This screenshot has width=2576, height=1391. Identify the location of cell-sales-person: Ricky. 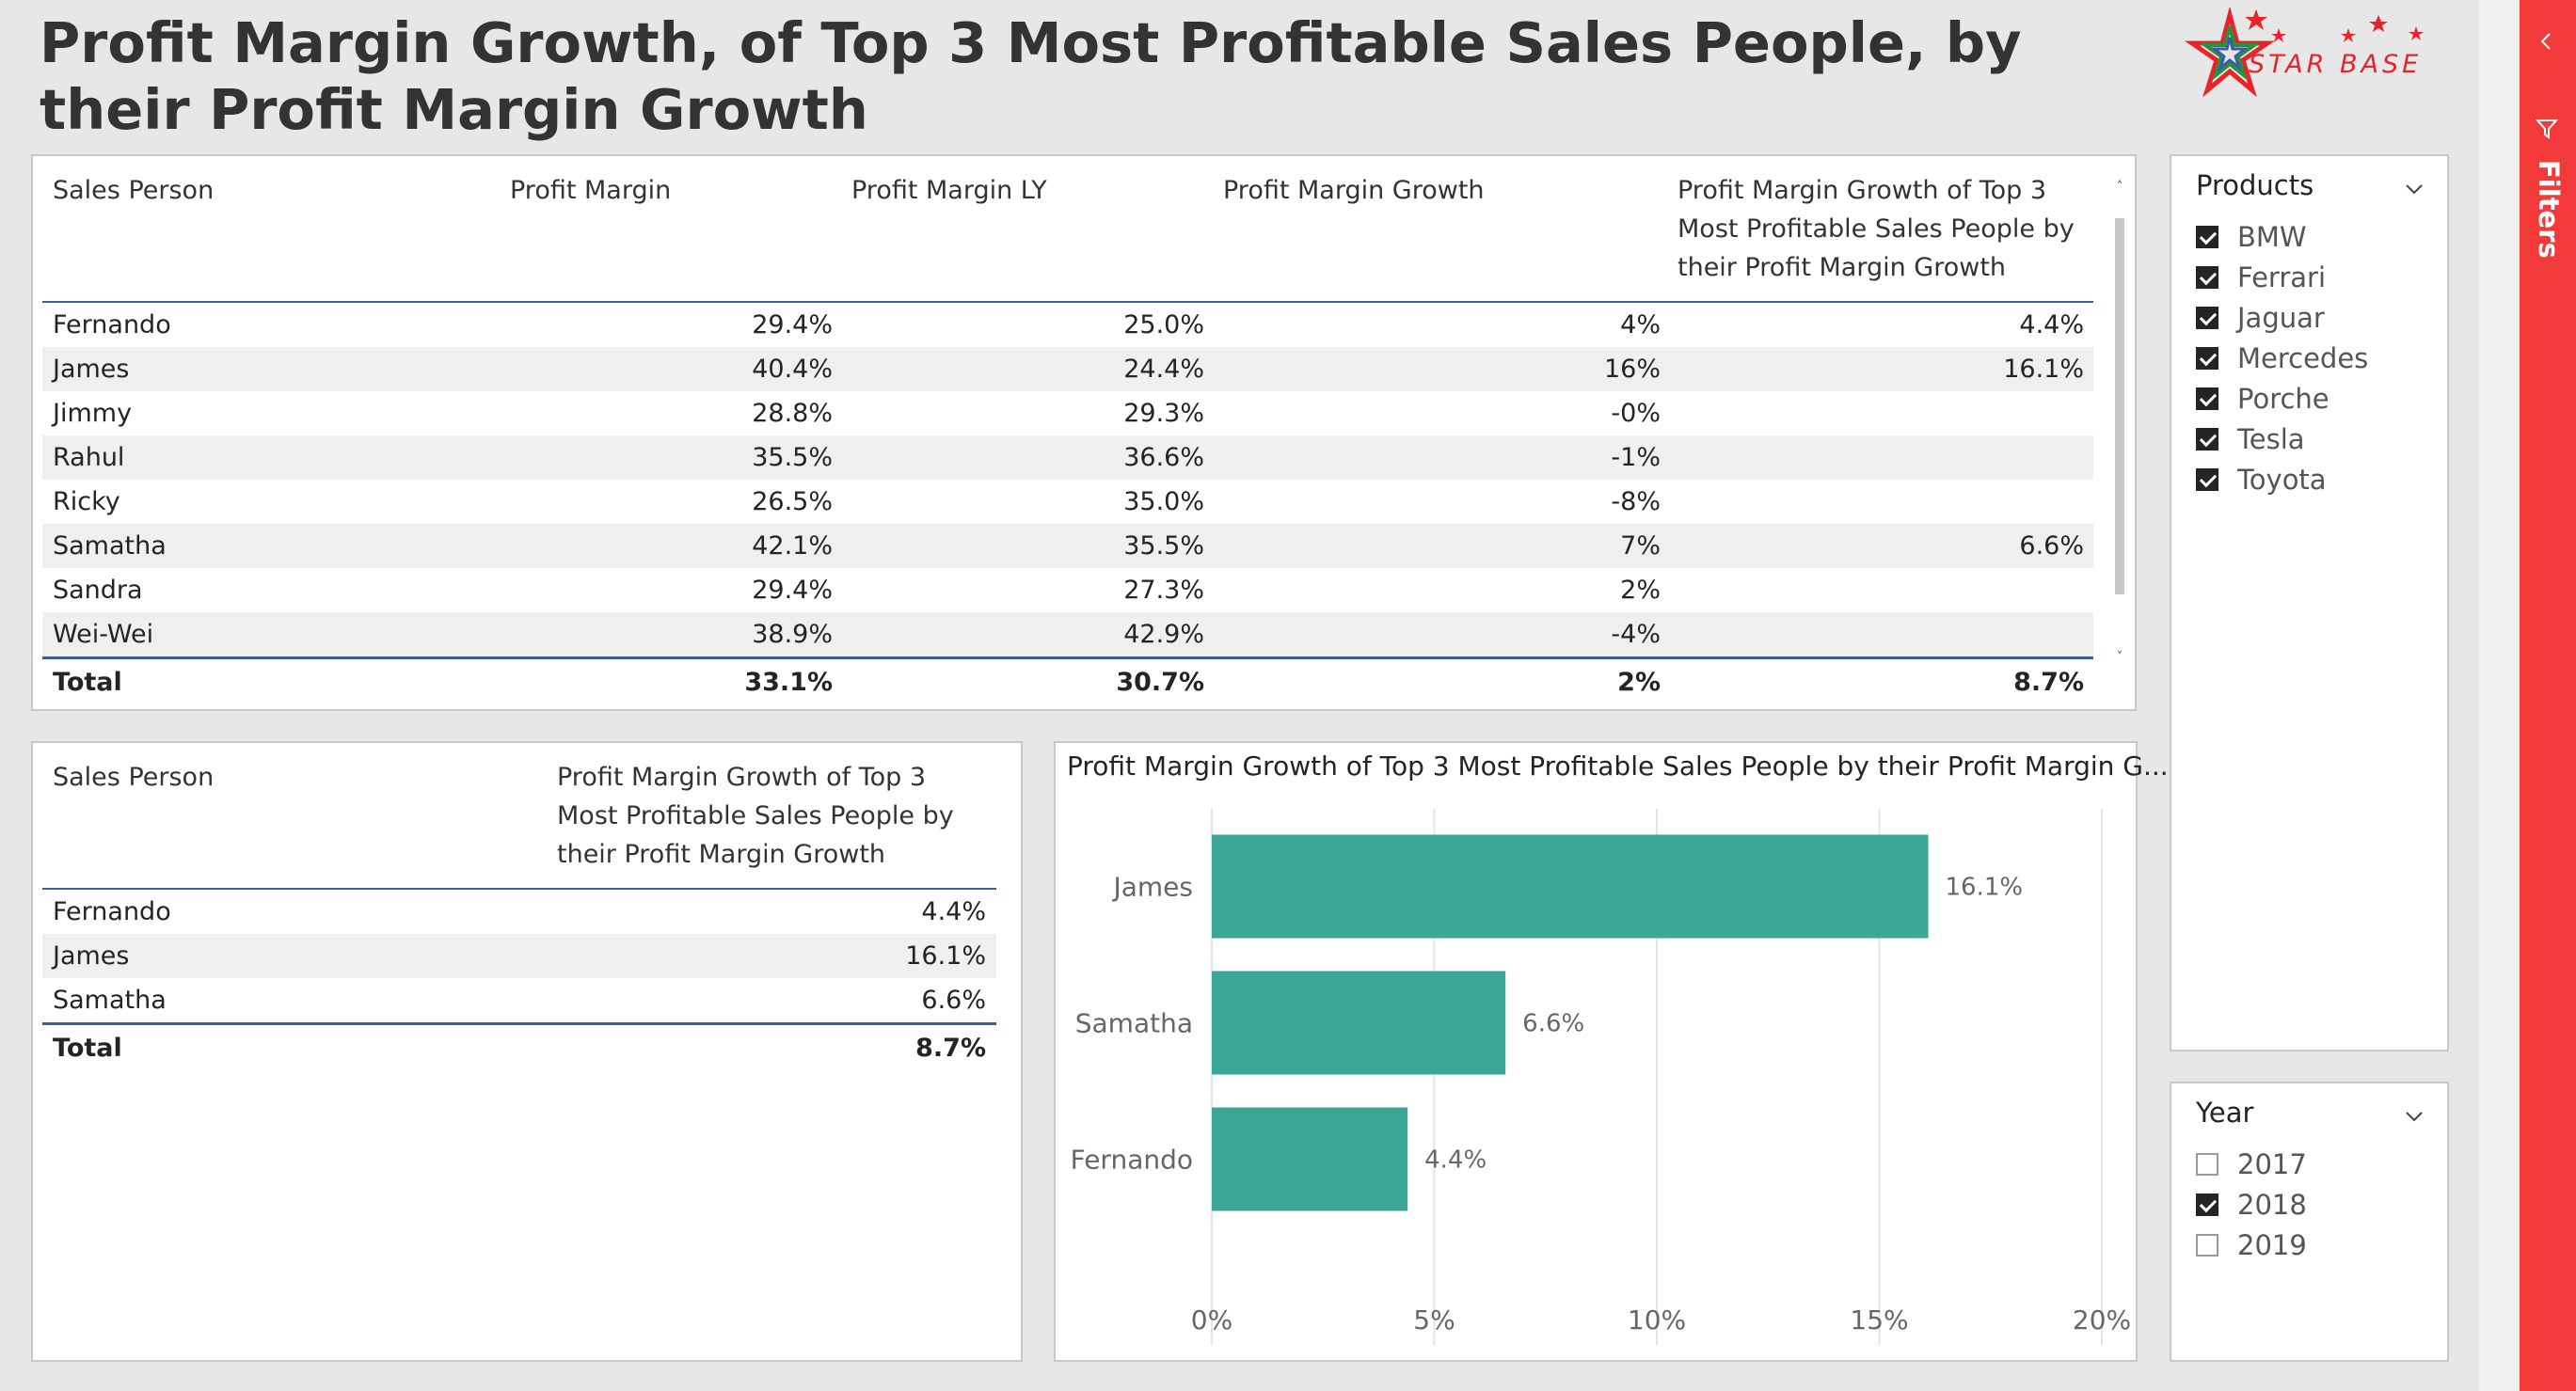
(87, 501).